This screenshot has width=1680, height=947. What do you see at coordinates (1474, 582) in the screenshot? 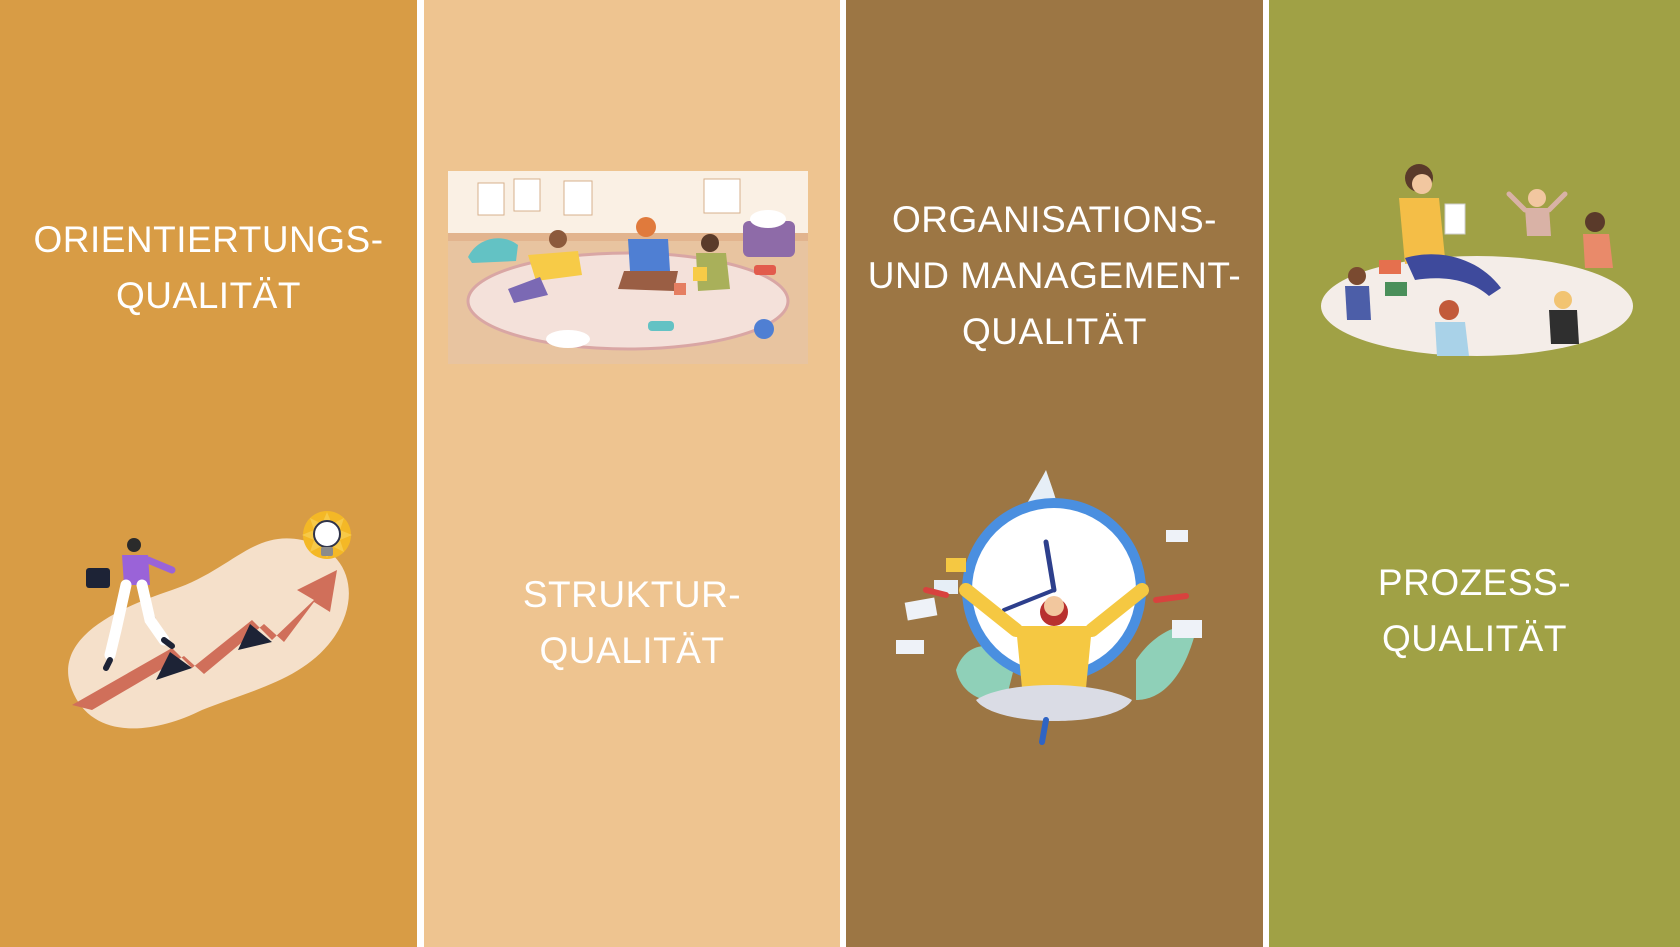
I see `heading-line: PROZESS-` at bounding box center [1474, 582].